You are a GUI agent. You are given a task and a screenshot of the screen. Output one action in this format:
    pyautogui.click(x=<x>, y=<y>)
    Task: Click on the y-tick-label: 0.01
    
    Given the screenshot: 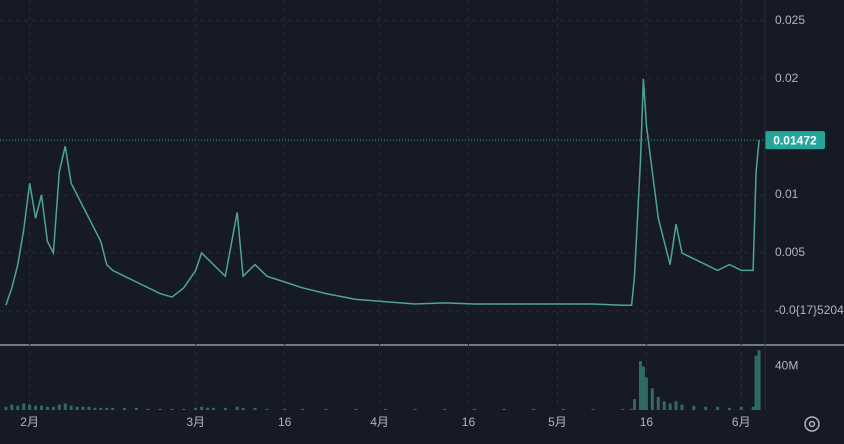 What is the action you would take?
    pyautogui.click(x=787, y=194)
    